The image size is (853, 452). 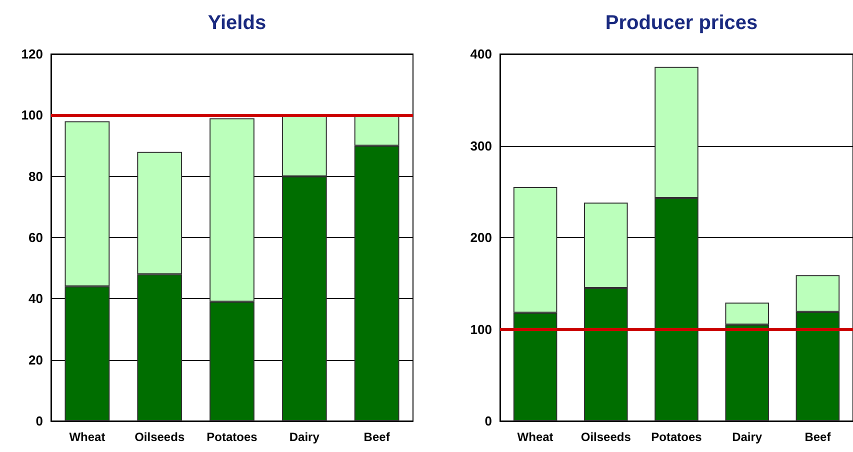 I want to click on y-tick-label: 120, so click(x=32, y=54).